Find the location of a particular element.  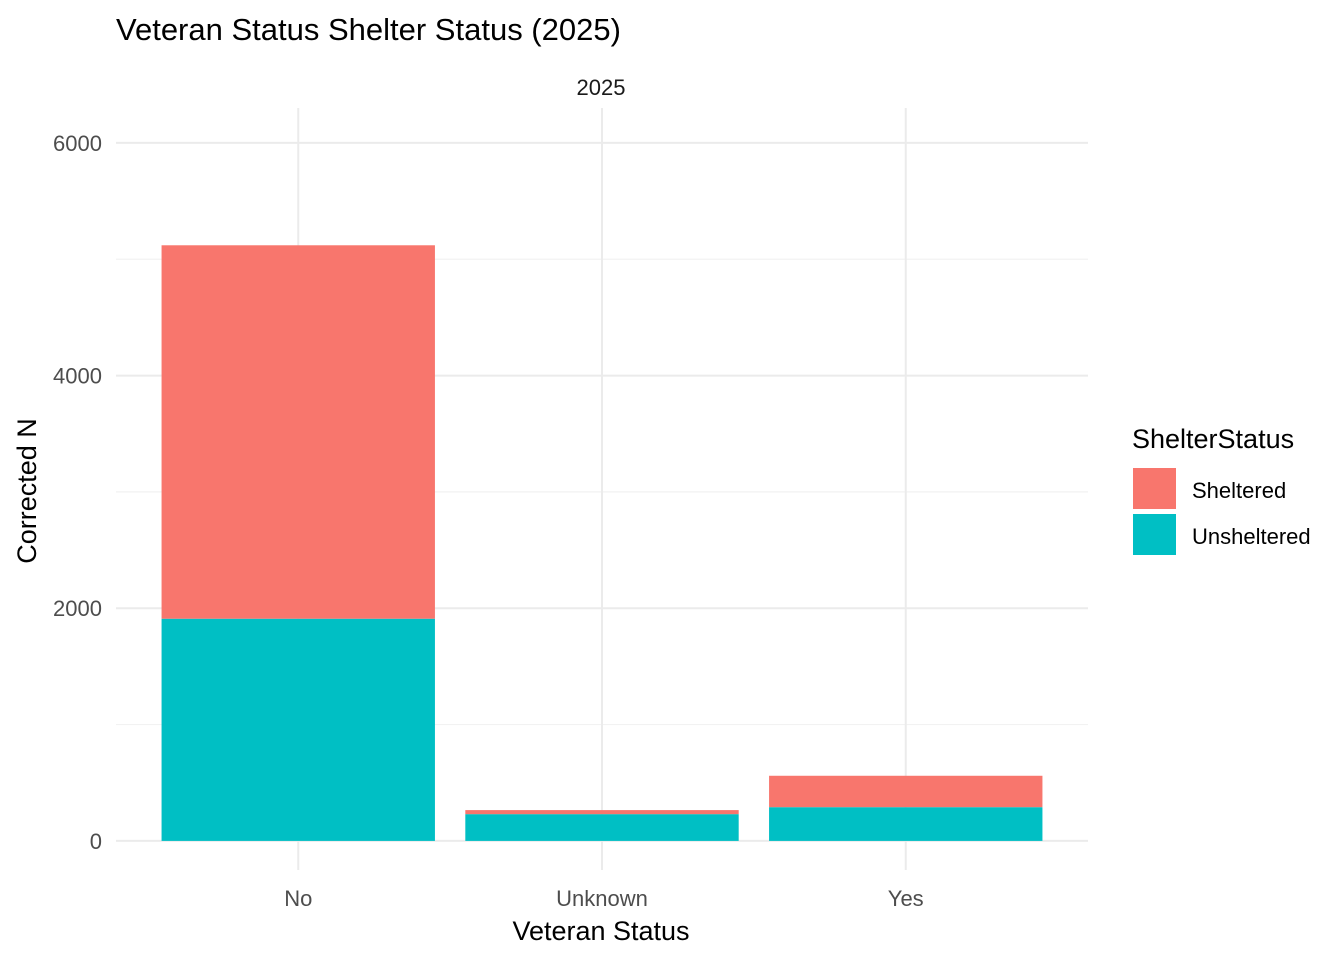

legend-key-unsheltered is located at coordinates (1154, 534).